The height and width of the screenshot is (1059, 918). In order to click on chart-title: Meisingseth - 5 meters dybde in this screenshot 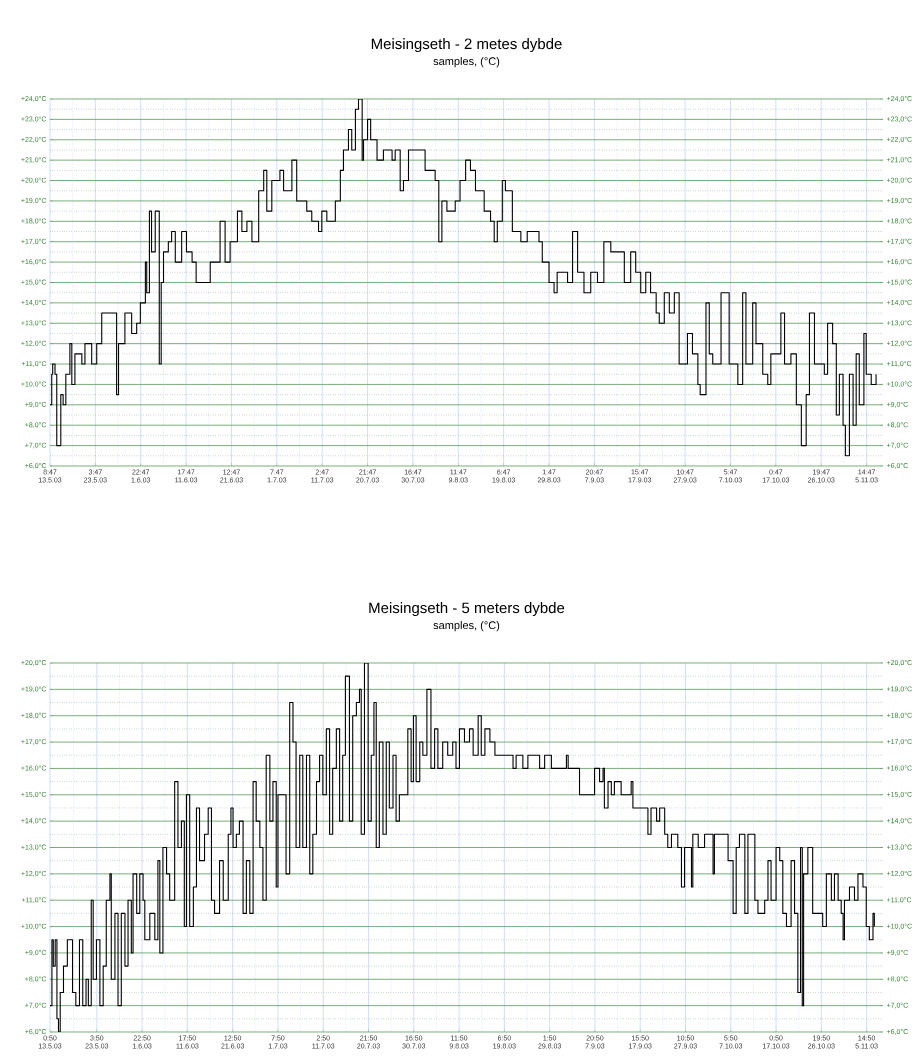, I will do `click(467, 609)`.